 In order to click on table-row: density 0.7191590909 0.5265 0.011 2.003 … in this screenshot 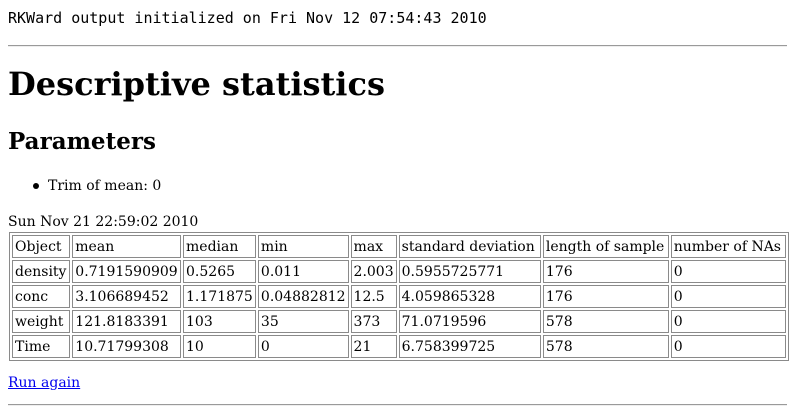, I will do `click(399, 271)`.